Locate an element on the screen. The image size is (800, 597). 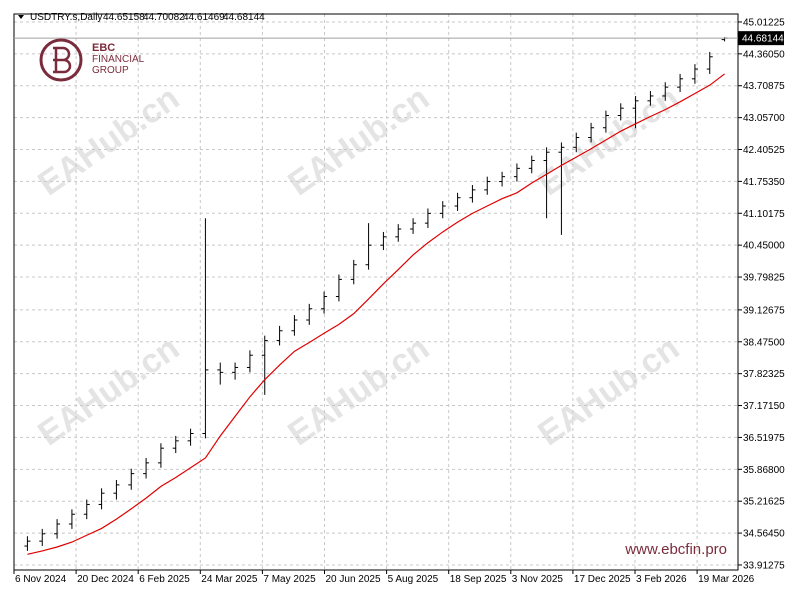
header-low: 44.61469 is located at coordinates (204, 17).